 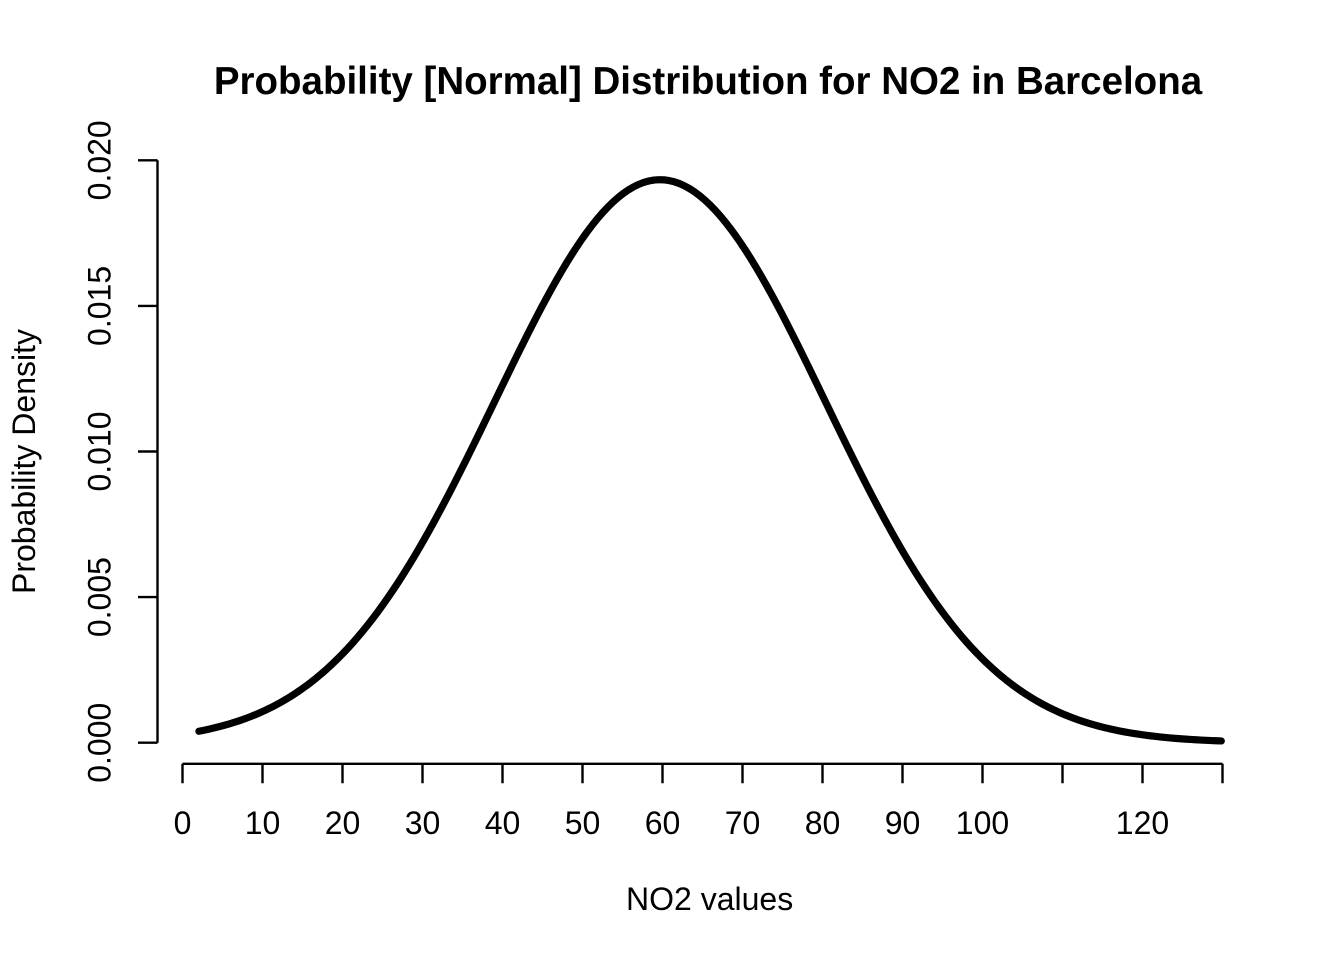 I want to click on svg-text: NO2 values, so click(x=709, y=899).